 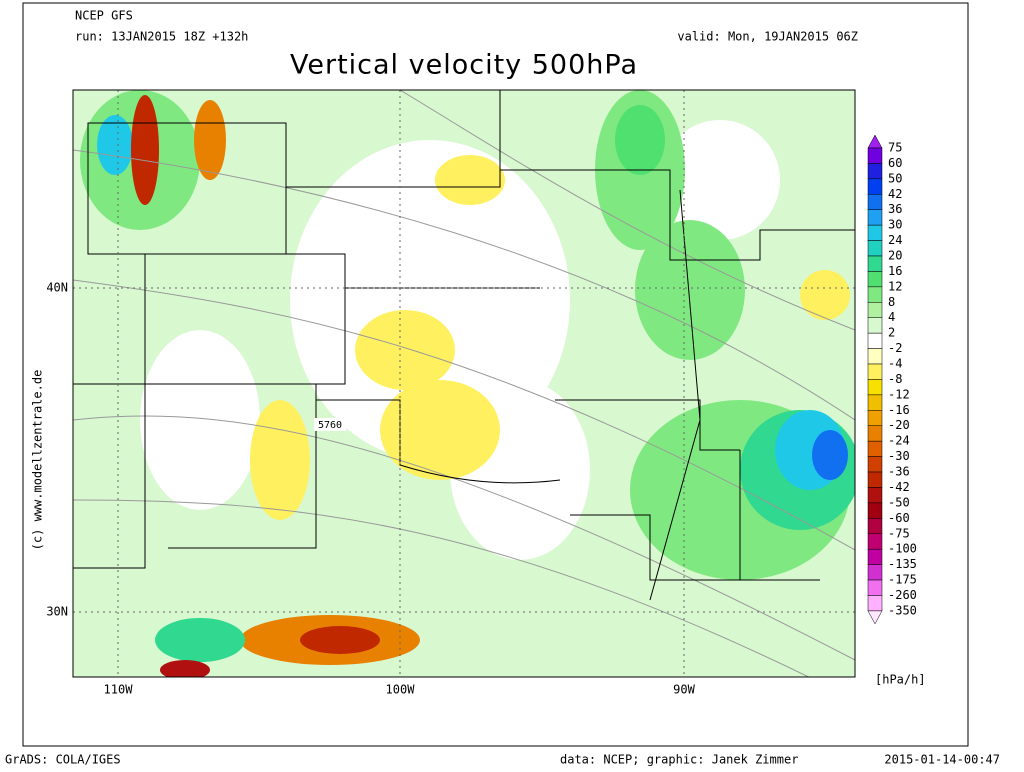 I want to click on colorbar-label: -42, so click(x=899, y=487).